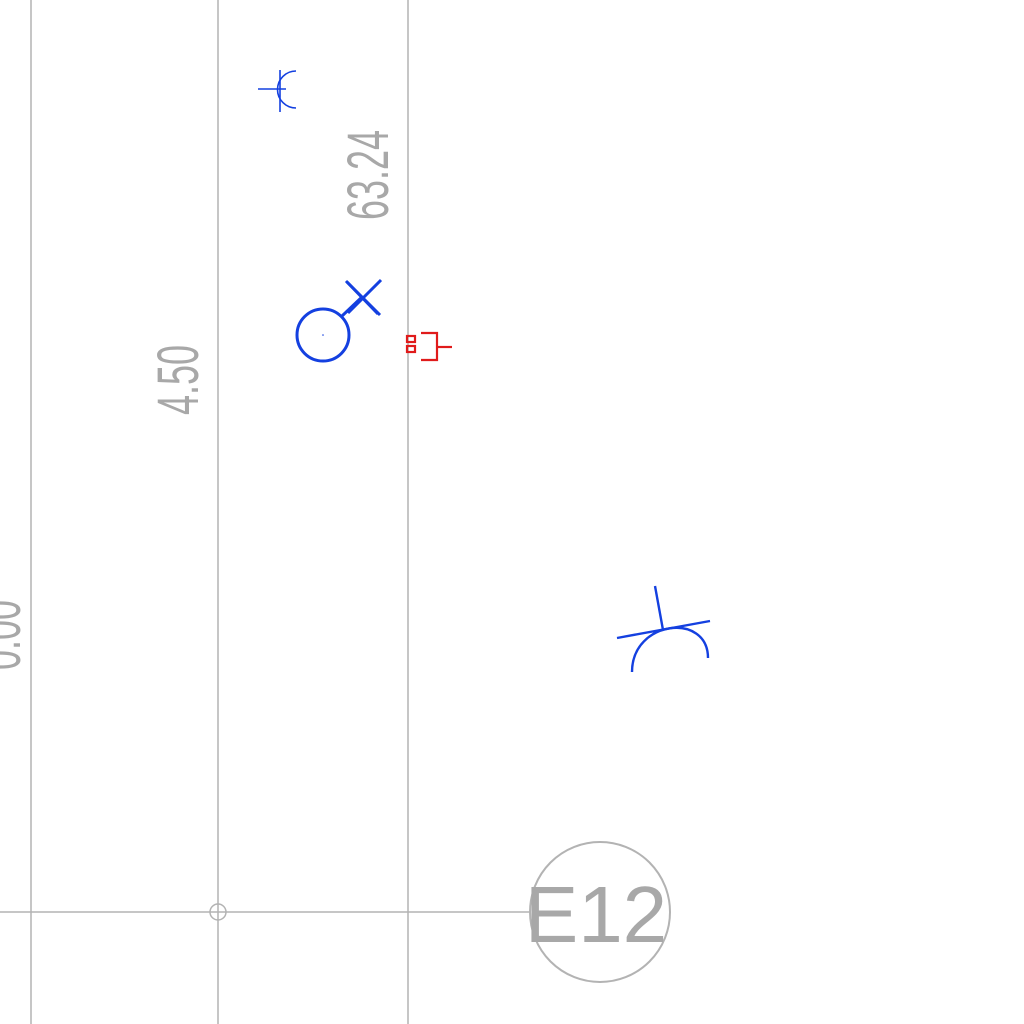  Describe the element at coordinates (368, 175) in the screenshot. I see `dimension-text-right: 63.24` at that location.